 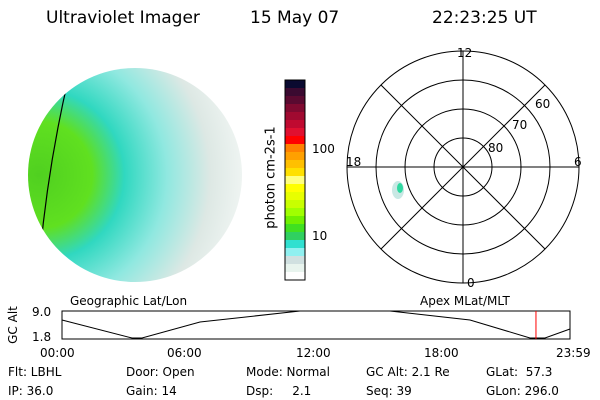 What do you see at coordinates (57, 353) in the screenshot?
I see `xtick-0000: 00:00` at bounding box center [57, 353].